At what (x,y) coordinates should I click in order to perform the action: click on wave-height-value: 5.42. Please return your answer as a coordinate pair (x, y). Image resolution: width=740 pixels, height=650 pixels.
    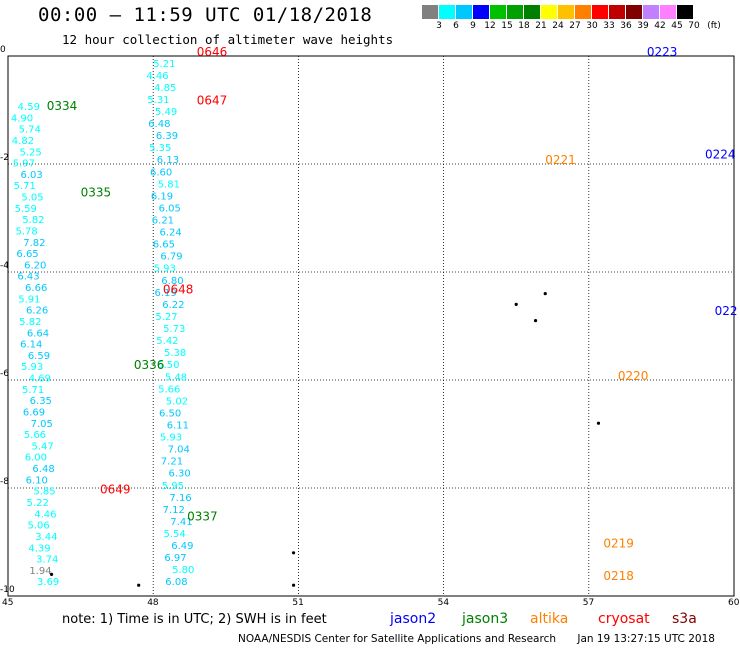
    Looking at the image, I should click on (167, 341).